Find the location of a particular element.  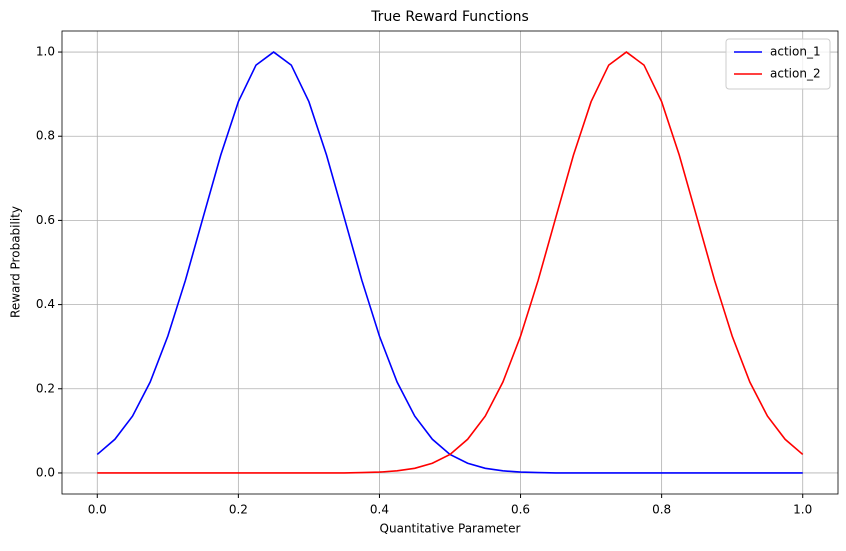

x-tick-label: 0.0 is located at coordinates (97, 510).